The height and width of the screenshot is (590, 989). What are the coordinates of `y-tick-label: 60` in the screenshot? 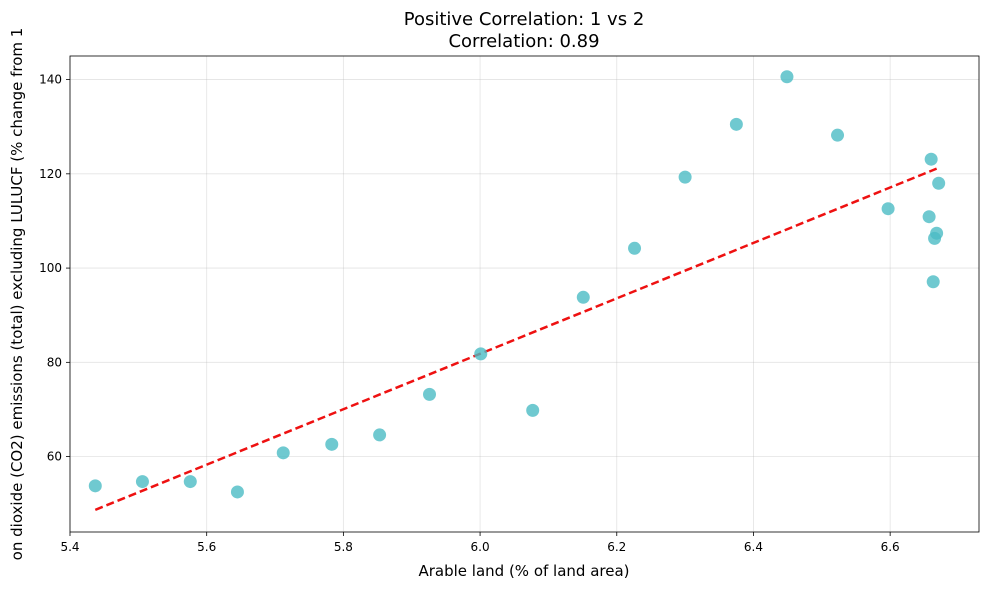 It's located at (54, 457).